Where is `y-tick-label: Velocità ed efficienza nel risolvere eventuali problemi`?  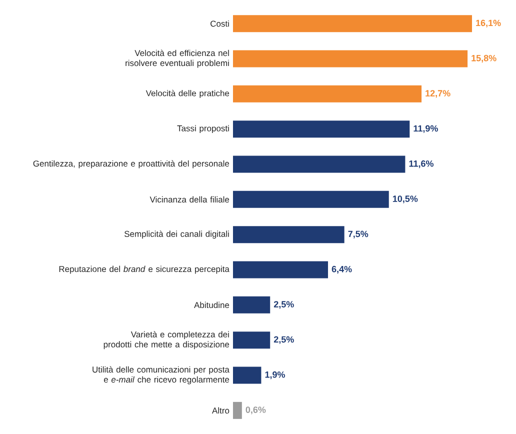
y-tick-label: Velocità ed efficienza nel risolvere eventuali problemi is located at coordinates (177, 59).